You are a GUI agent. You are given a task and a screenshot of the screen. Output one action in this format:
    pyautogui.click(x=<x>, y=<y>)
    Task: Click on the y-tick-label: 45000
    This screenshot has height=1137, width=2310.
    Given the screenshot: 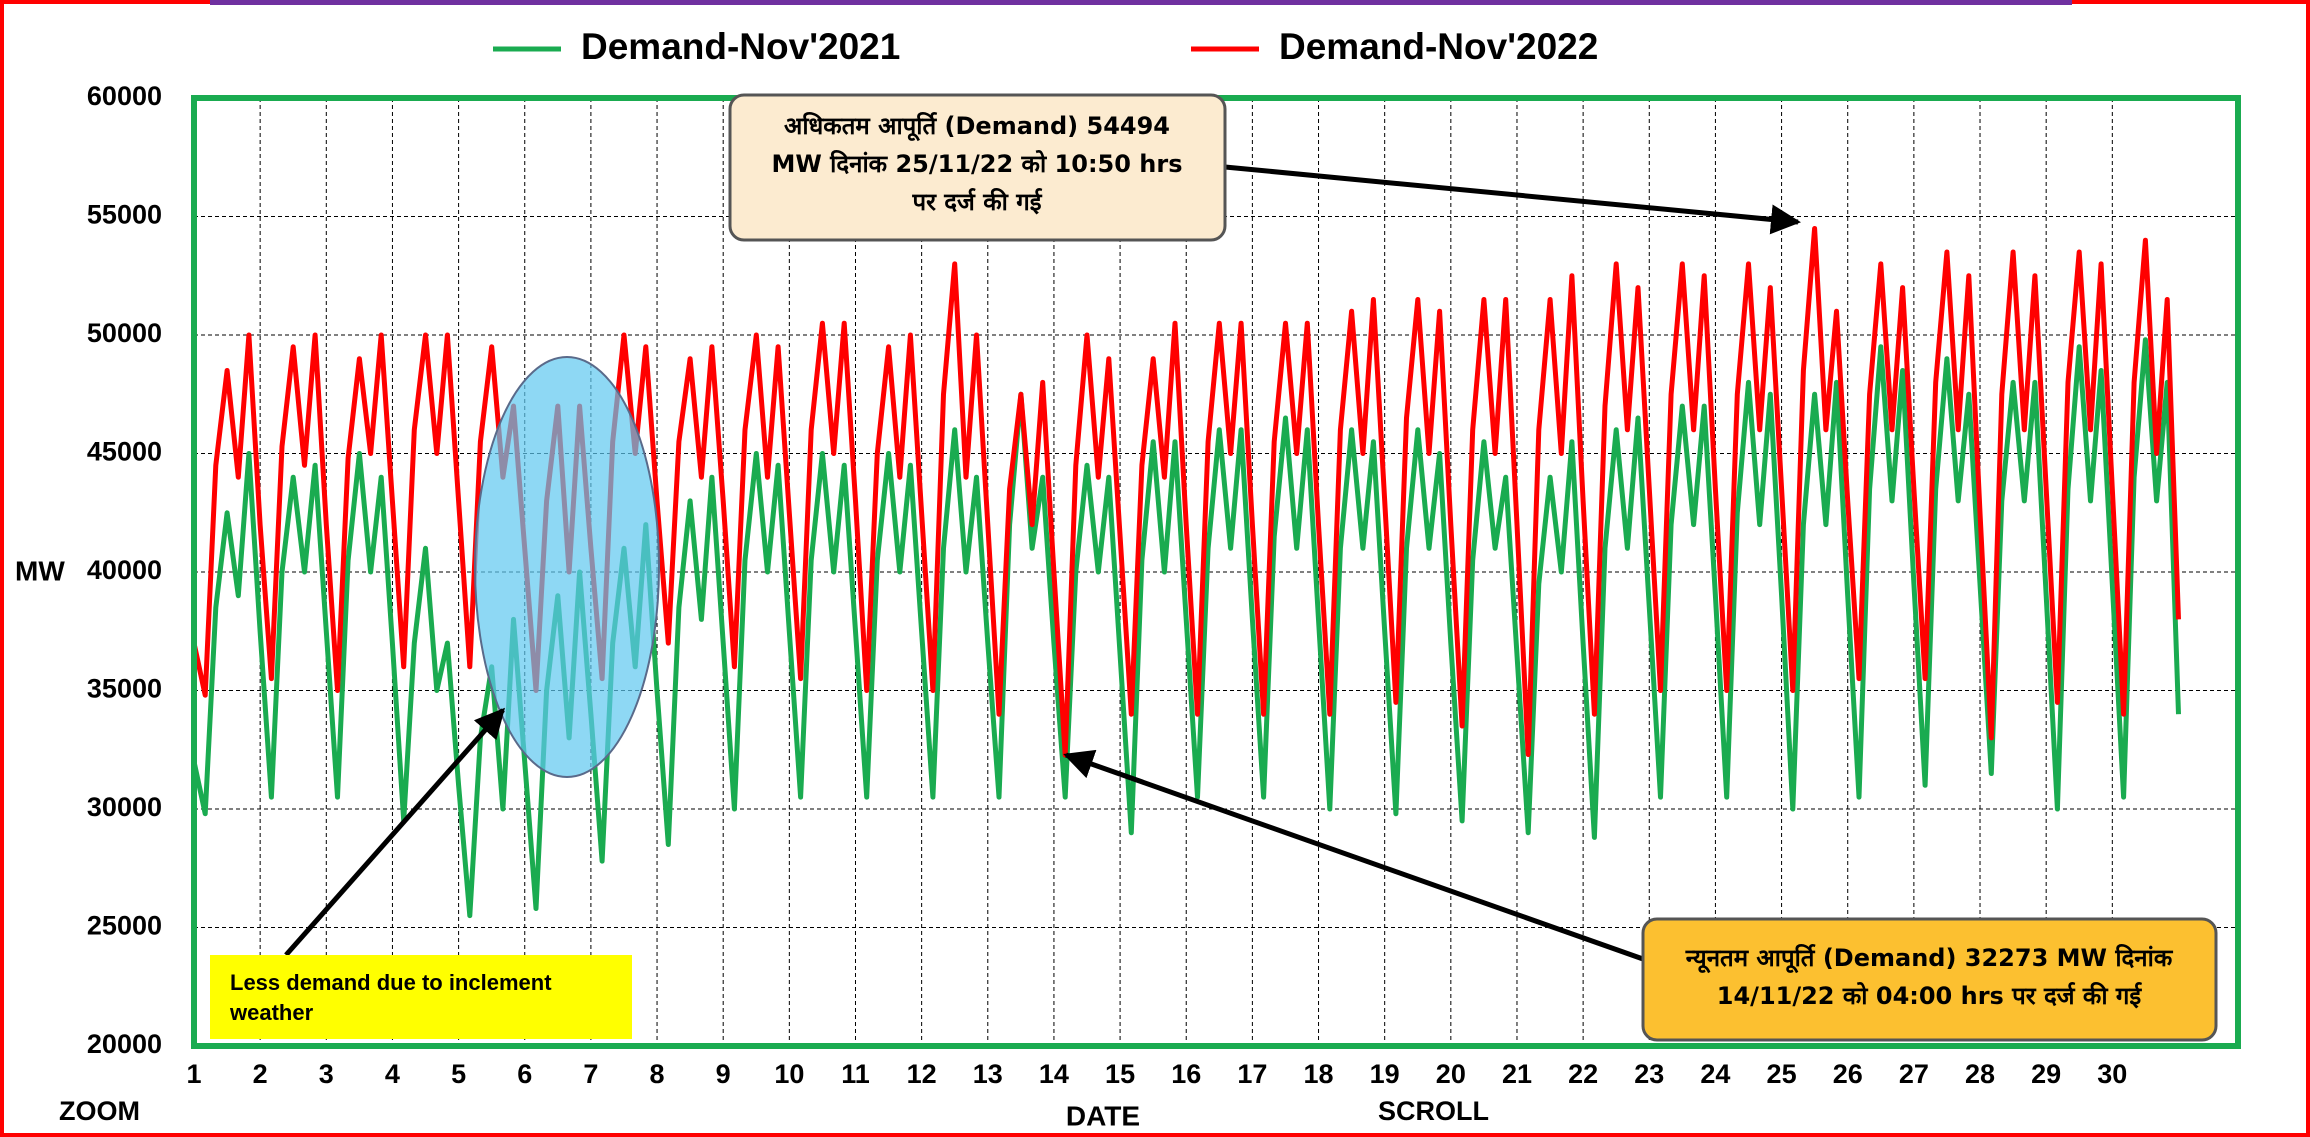 What is the action you would take?
    pyautogui.click(x=124, y=452)
    